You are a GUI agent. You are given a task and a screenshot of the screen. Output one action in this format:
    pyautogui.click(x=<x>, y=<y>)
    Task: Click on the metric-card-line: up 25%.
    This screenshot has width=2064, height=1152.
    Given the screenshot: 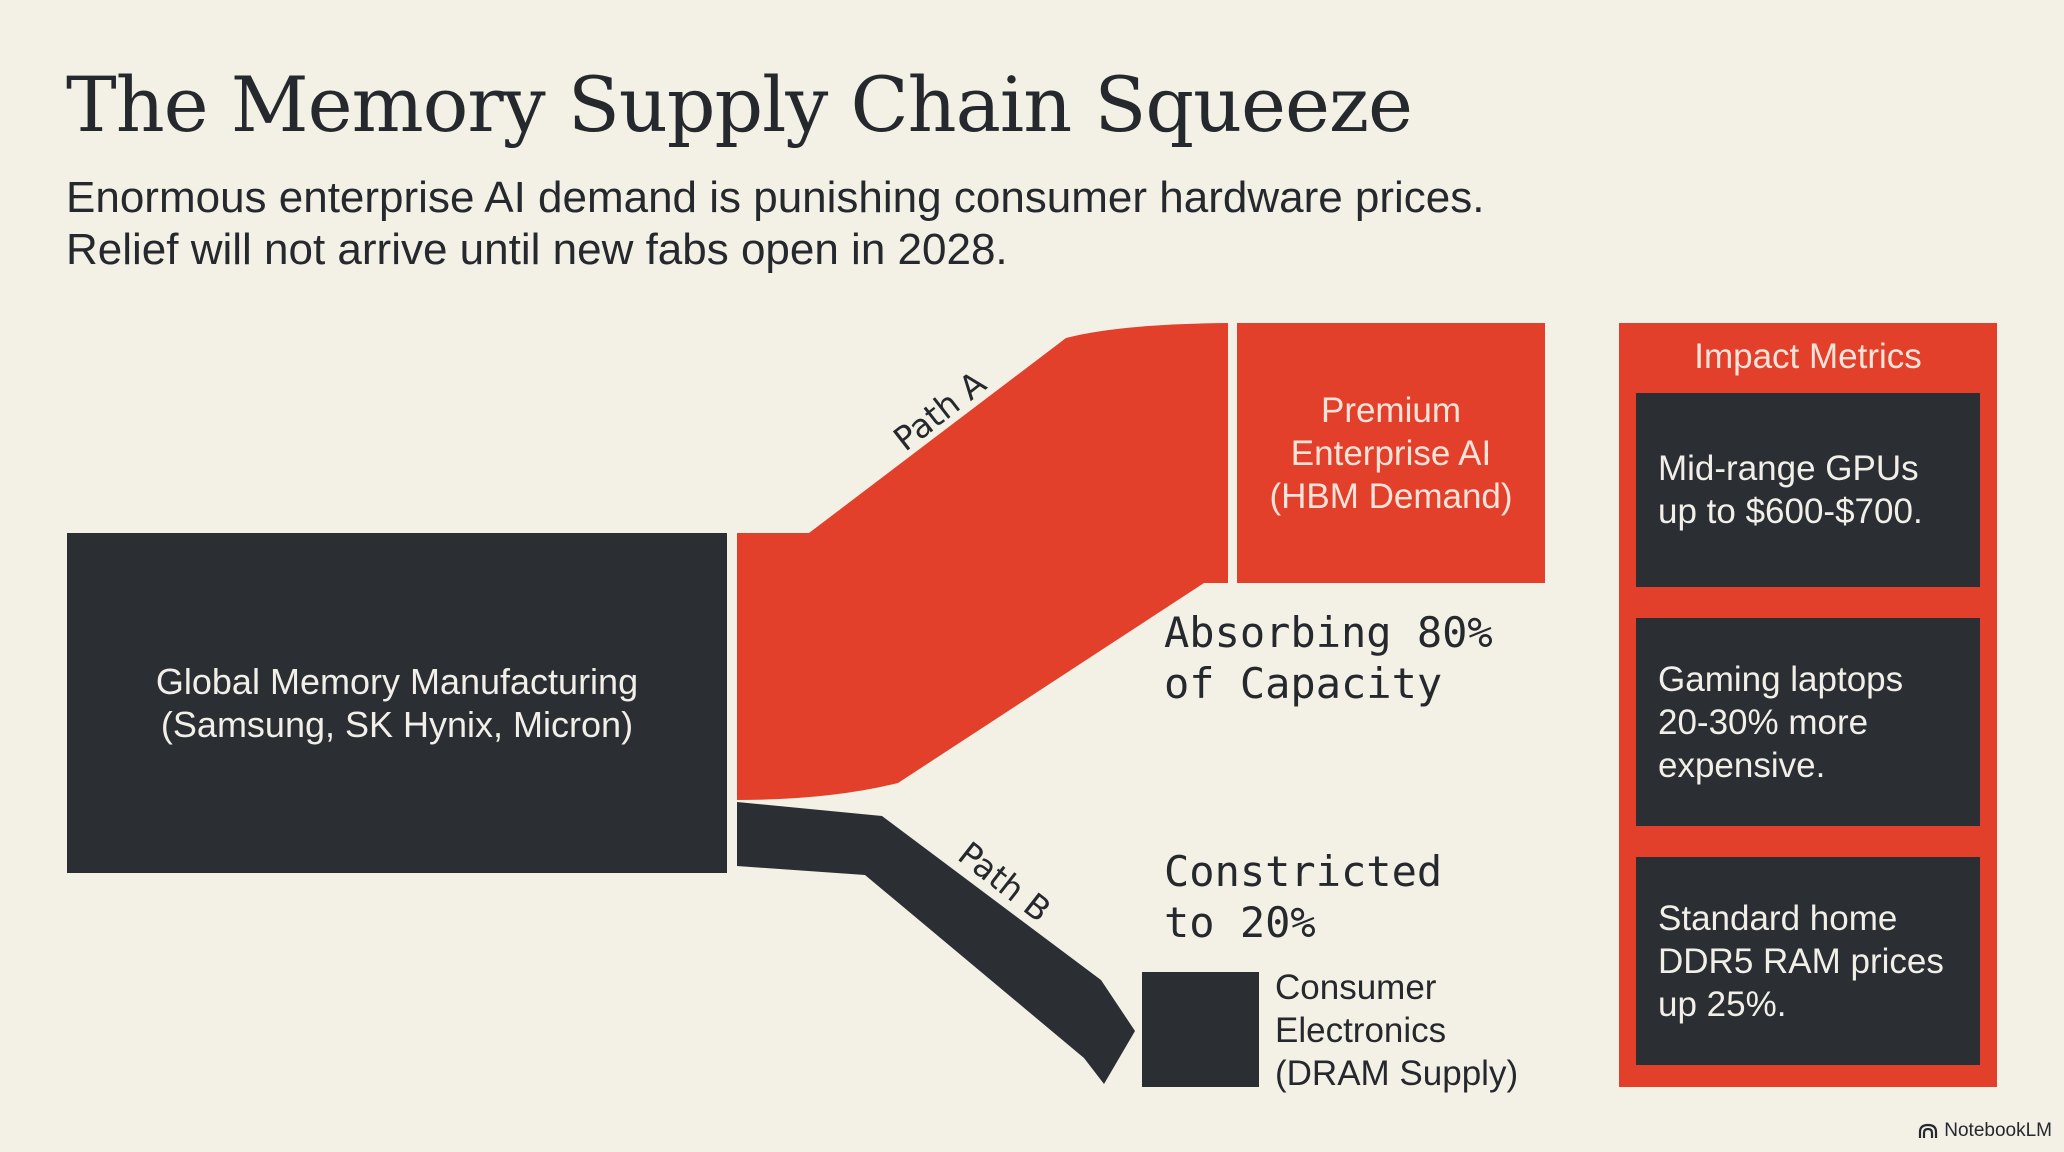 What is the action you would take?
    pyautogui.click(x=1722, y=1004)
    